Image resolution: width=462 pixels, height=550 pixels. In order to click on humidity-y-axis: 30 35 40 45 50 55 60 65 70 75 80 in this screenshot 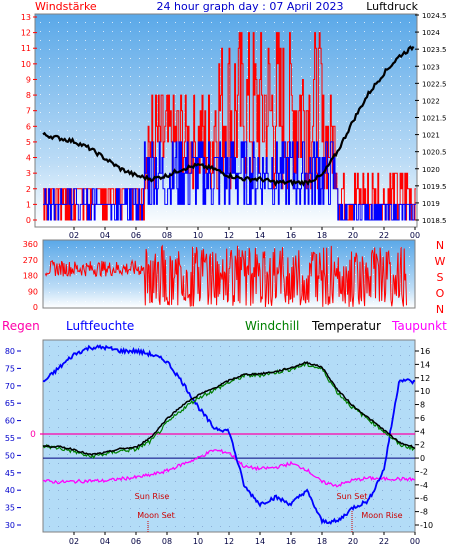, I will do `click(13, 438)`.